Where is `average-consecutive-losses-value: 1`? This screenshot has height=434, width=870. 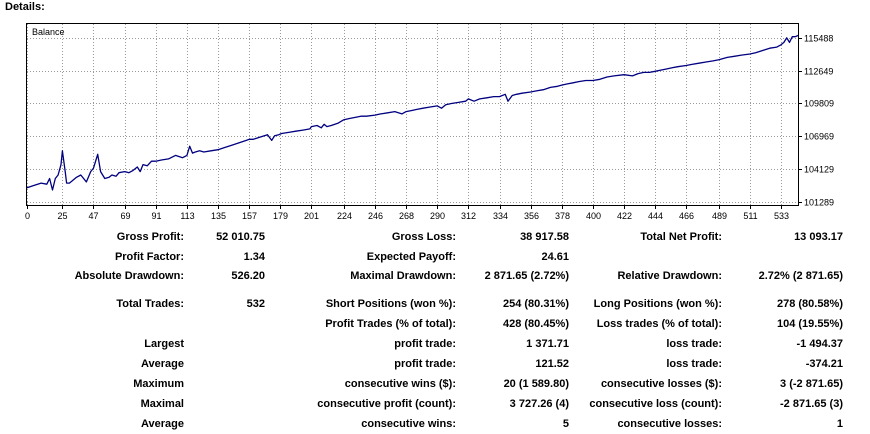
average-consecutive-losses-value: 1 is located at coordinates (839, 424).